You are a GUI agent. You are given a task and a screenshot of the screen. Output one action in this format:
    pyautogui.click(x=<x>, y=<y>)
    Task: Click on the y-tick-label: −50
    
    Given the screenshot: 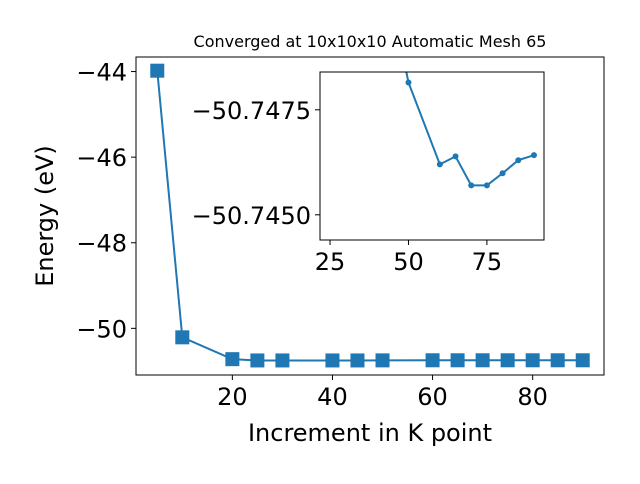 What is the action you would take?
    pyautogui.click(x=101, y=329)
    